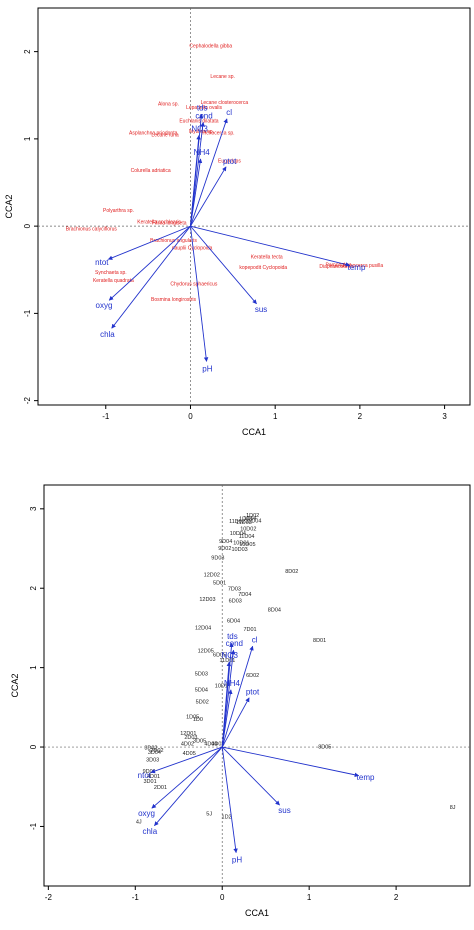 The width and height of the screenshot is (474, 930). Describe the element at coordinates (187, 744) in the screenshot. I see `site-label: 4D02` at that location.